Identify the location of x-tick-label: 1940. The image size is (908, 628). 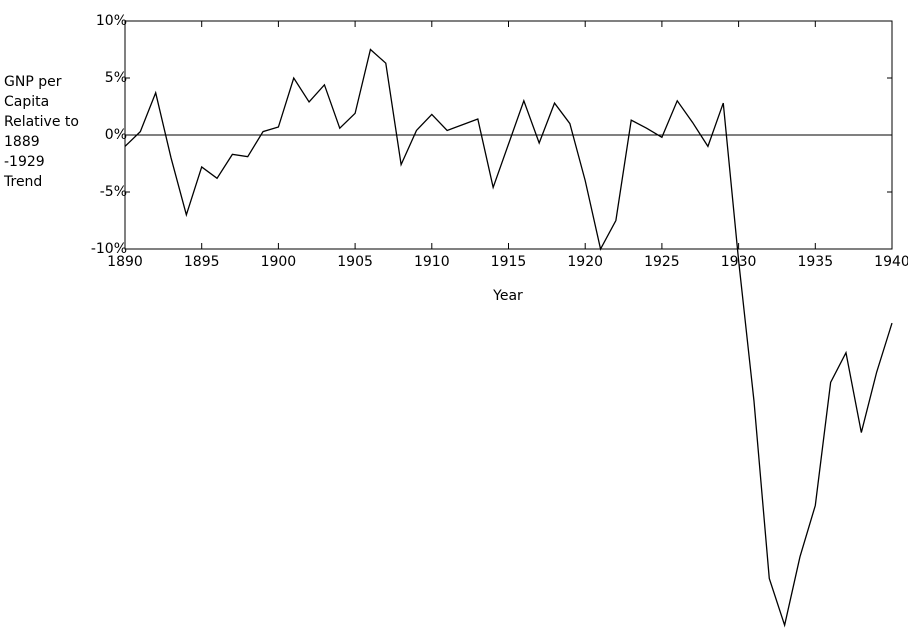
(891, 262).